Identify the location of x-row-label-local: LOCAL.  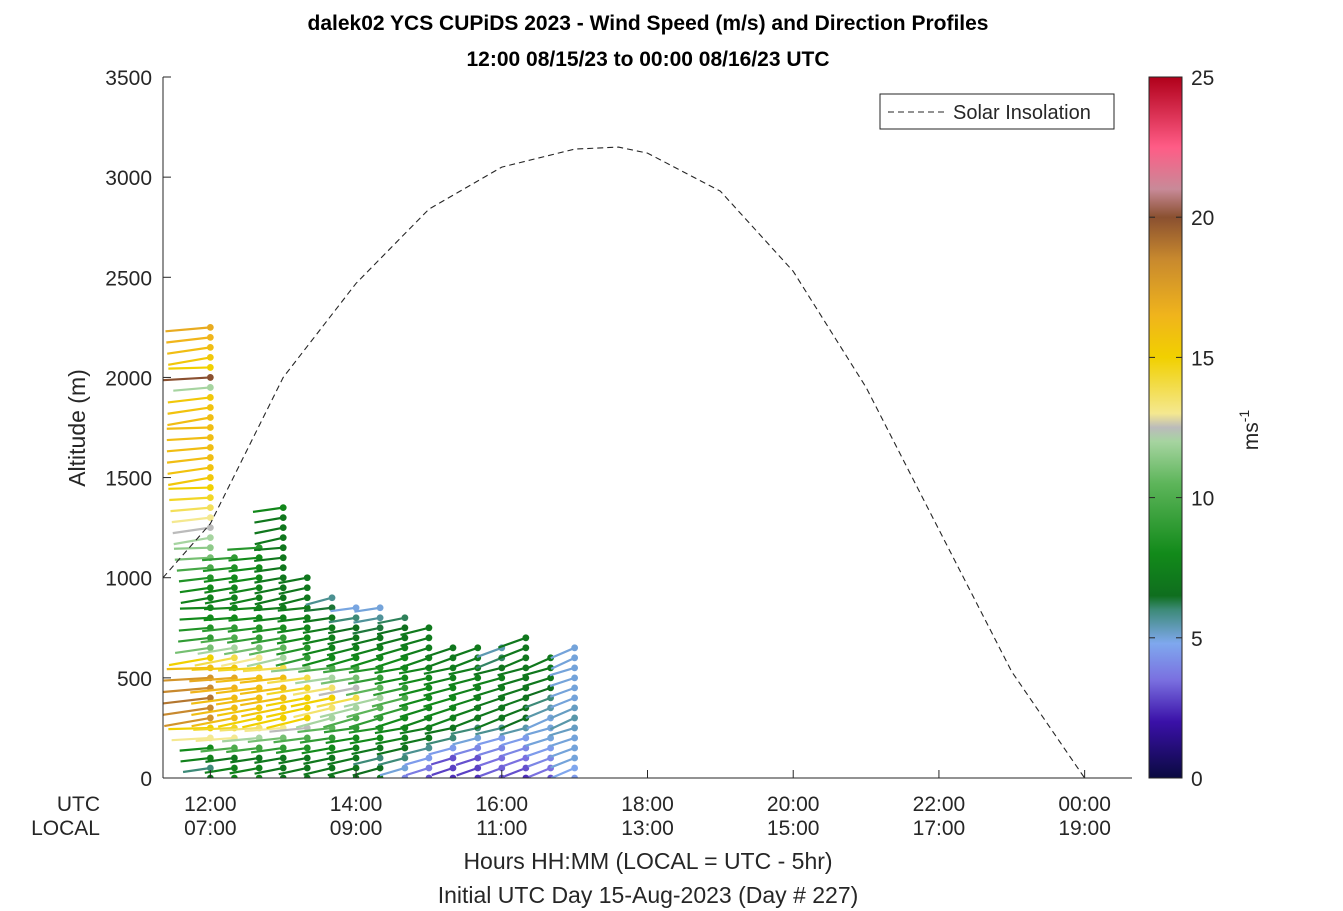
(65, 828).